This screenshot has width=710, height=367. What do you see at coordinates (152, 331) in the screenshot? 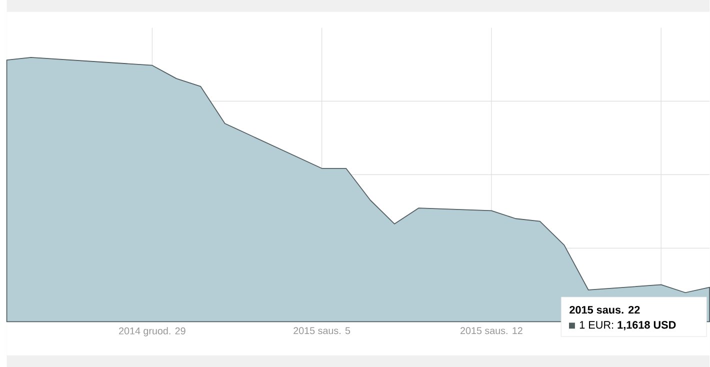
I see `x-tick-label: 2014 gruod. 29` at bounding box center [152, 331].